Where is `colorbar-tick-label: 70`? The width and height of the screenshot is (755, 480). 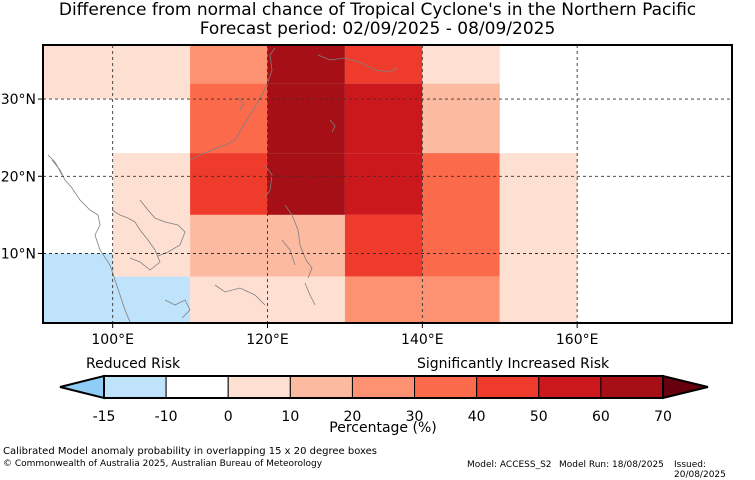
colorbar-tick-label: 70 is located at coordinates (663, 417).